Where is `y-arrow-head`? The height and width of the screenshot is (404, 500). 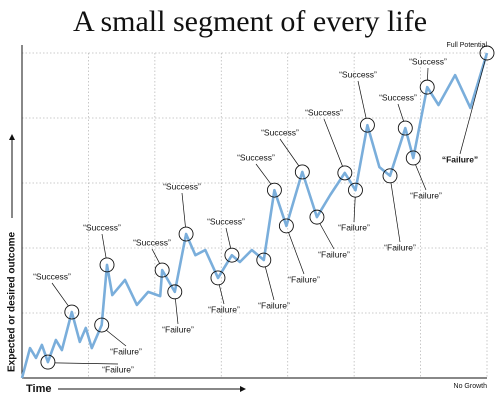
y-arrow-head is located at coordinates (12, 137).